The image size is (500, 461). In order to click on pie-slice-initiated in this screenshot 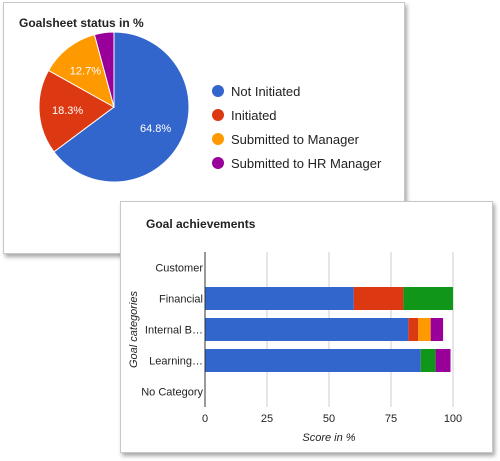, I will do `click(76, 111)`.